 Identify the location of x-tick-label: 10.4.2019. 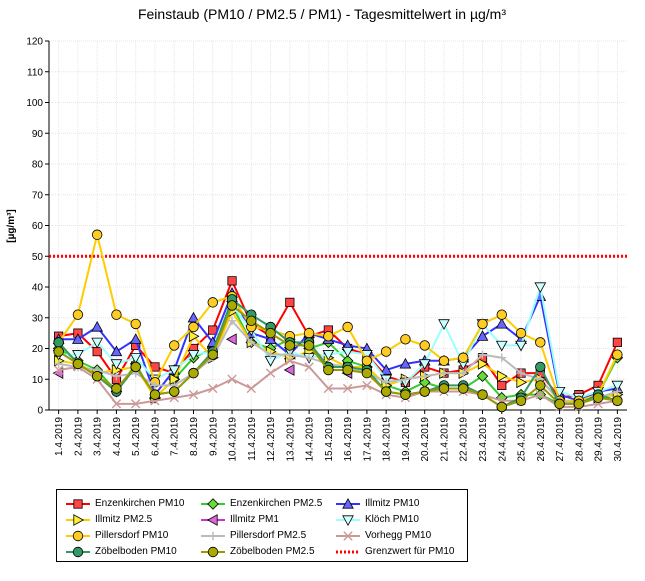
(233, 439).